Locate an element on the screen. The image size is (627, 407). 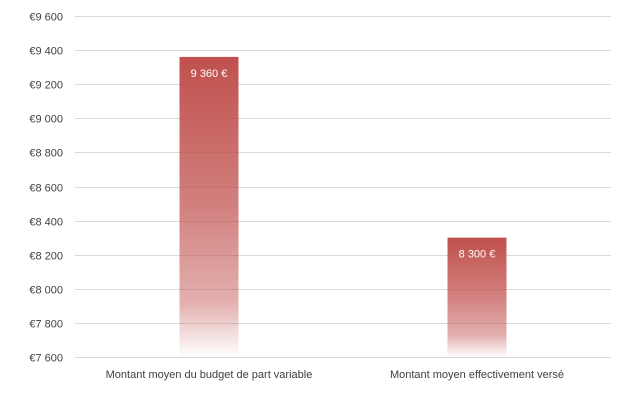
y-tick-label: €9 400 is located at coordinates (46, 52).